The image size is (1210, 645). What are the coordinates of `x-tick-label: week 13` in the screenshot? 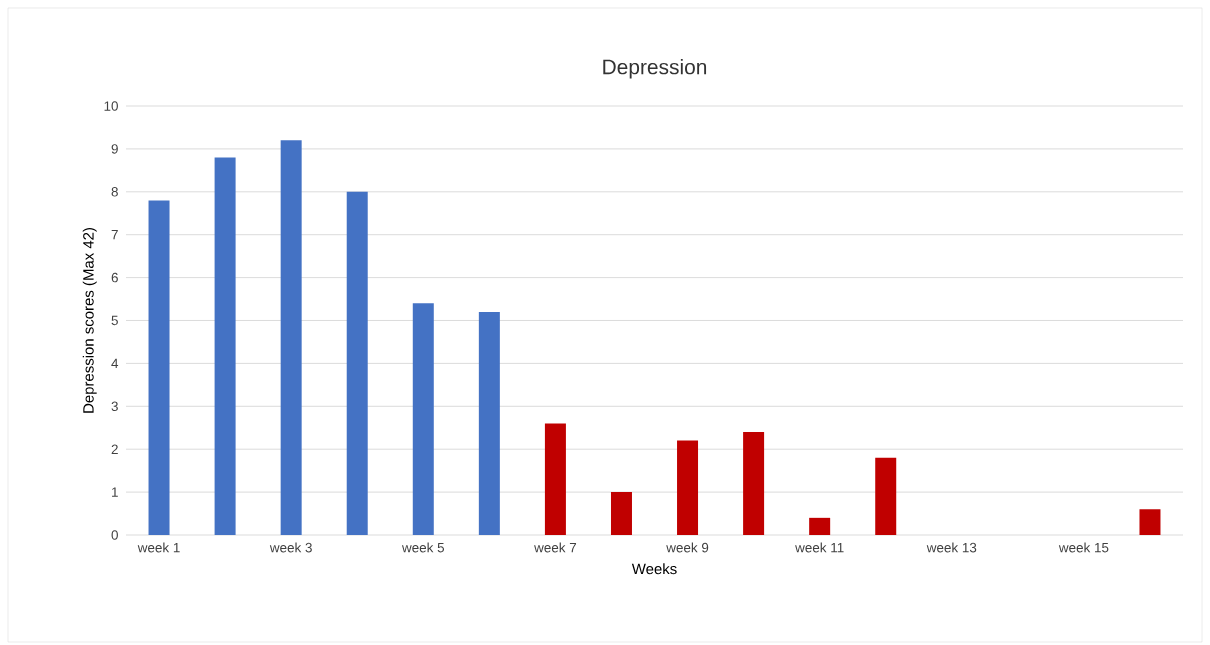 It's located at (951, 547).